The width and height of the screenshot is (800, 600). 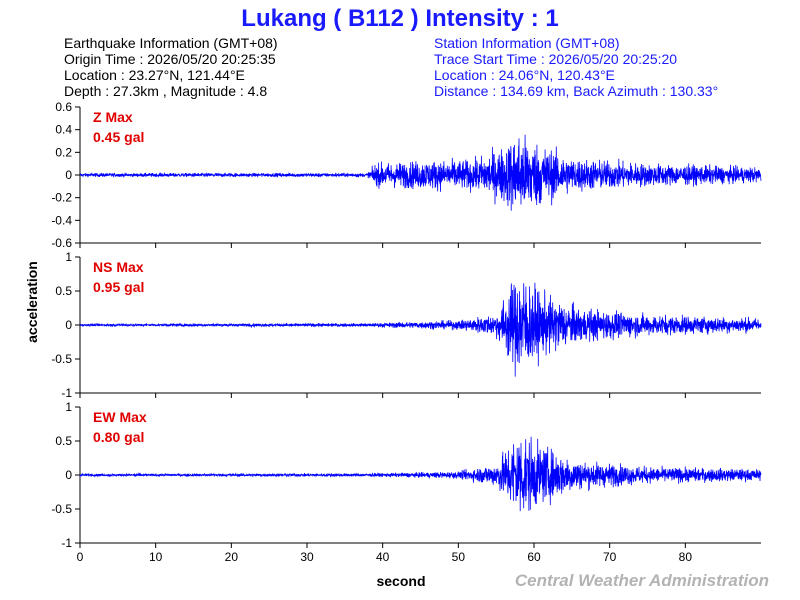 What do you see at coordinates (113, 117) in the screenshot?
I see `max-label: Z Max` at bounding box center [113, 117].